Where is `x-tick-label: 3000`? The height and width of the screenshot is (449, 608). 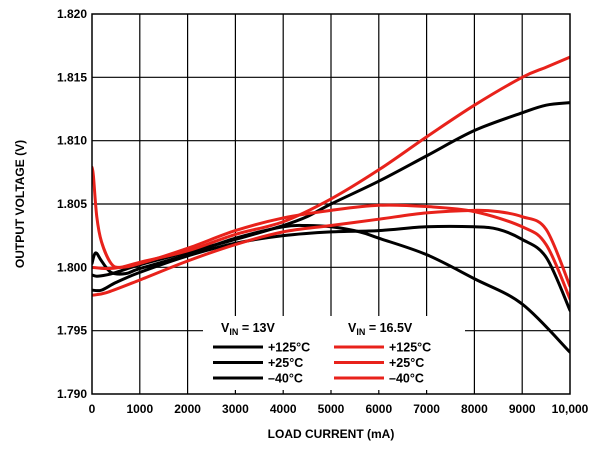
x-tick-label: 3000 is located at coordinates (235, 409).